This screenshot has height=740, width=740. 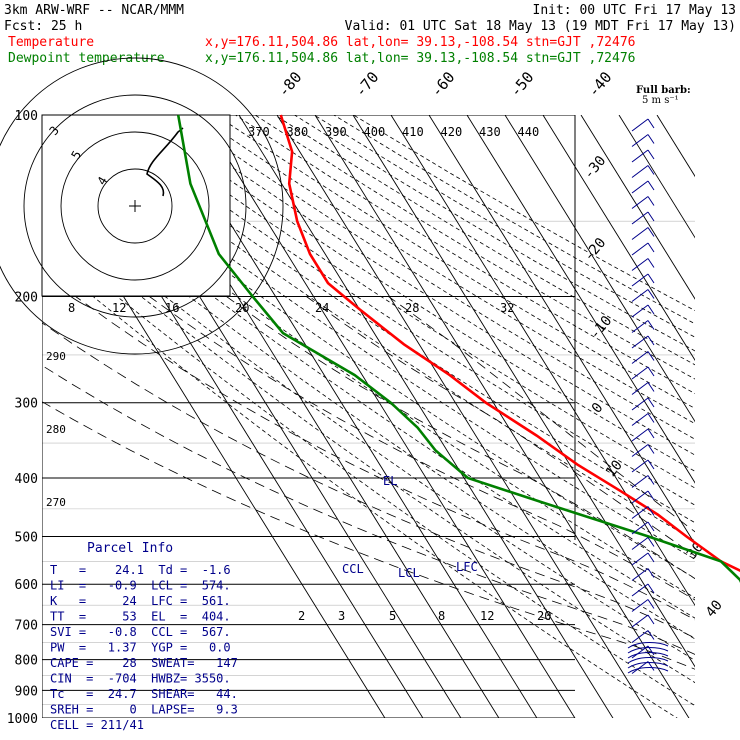 I want to click on parcel-info-row: LI = -0.9 LCL = 574., so click(x=140, y=586).